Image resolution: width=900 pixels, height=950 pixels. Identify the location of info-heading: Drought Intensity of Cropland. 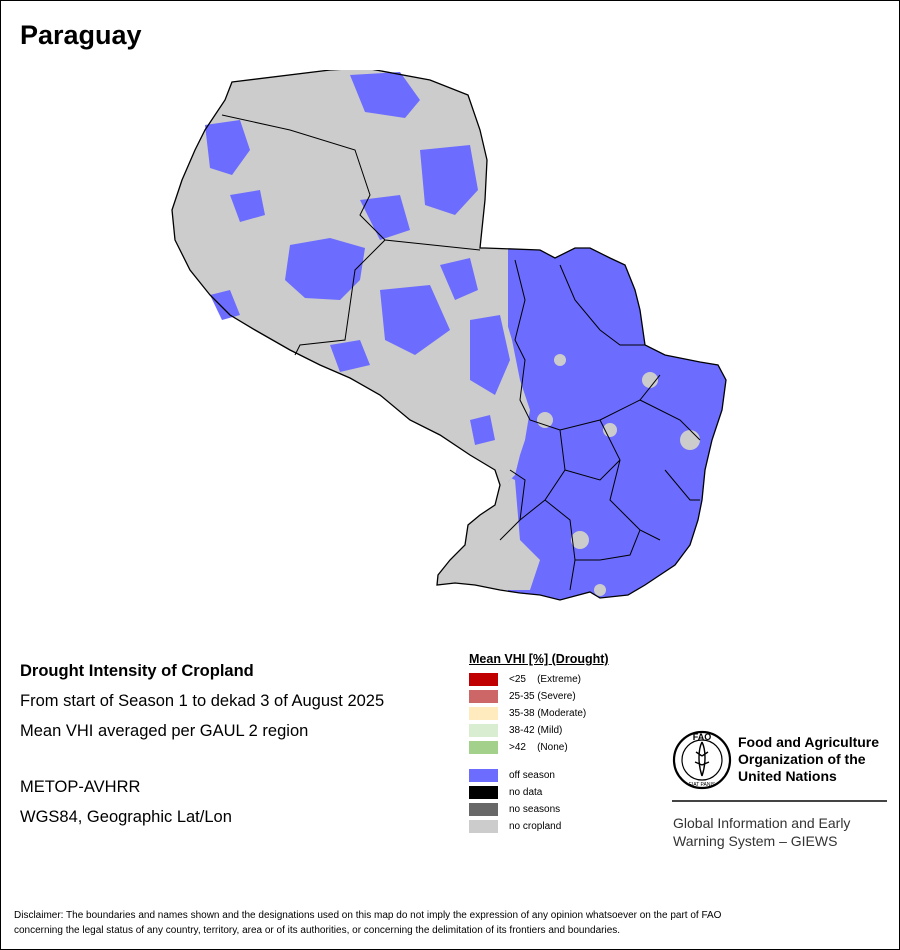
(137, 671).